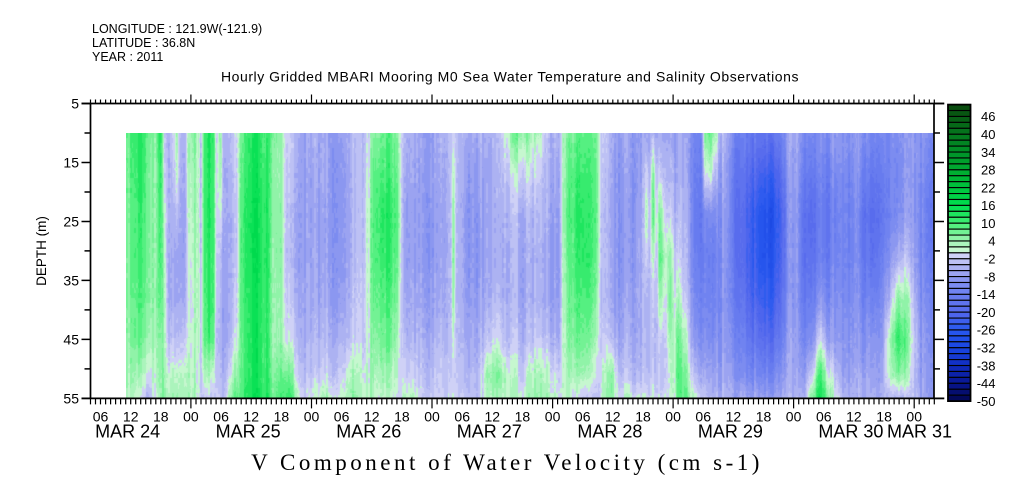  What do you see at coordinates (986, 365) in the screenshot?
I see `svg-text: -38` at bounding box center [986, 365].